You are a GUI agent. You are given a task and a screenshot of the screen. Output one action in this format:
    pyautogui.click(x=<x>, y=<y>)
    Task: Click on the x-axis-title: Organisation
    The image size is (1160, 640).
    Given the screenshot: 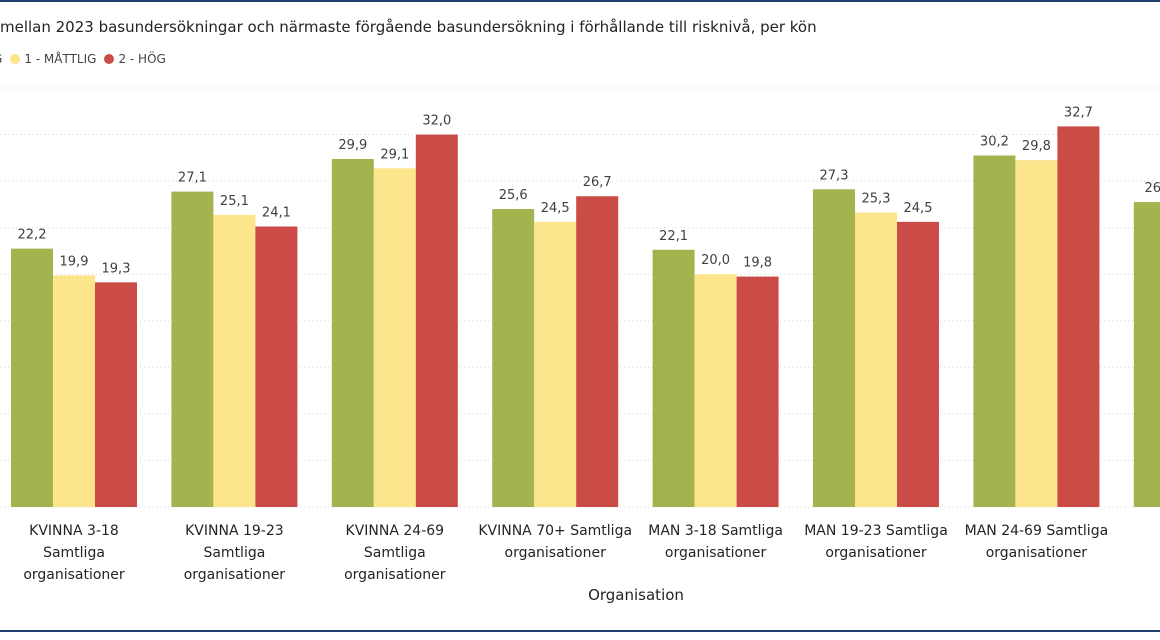 What is the action you would take?
    pyautogui.click(x=636, y=595)
    